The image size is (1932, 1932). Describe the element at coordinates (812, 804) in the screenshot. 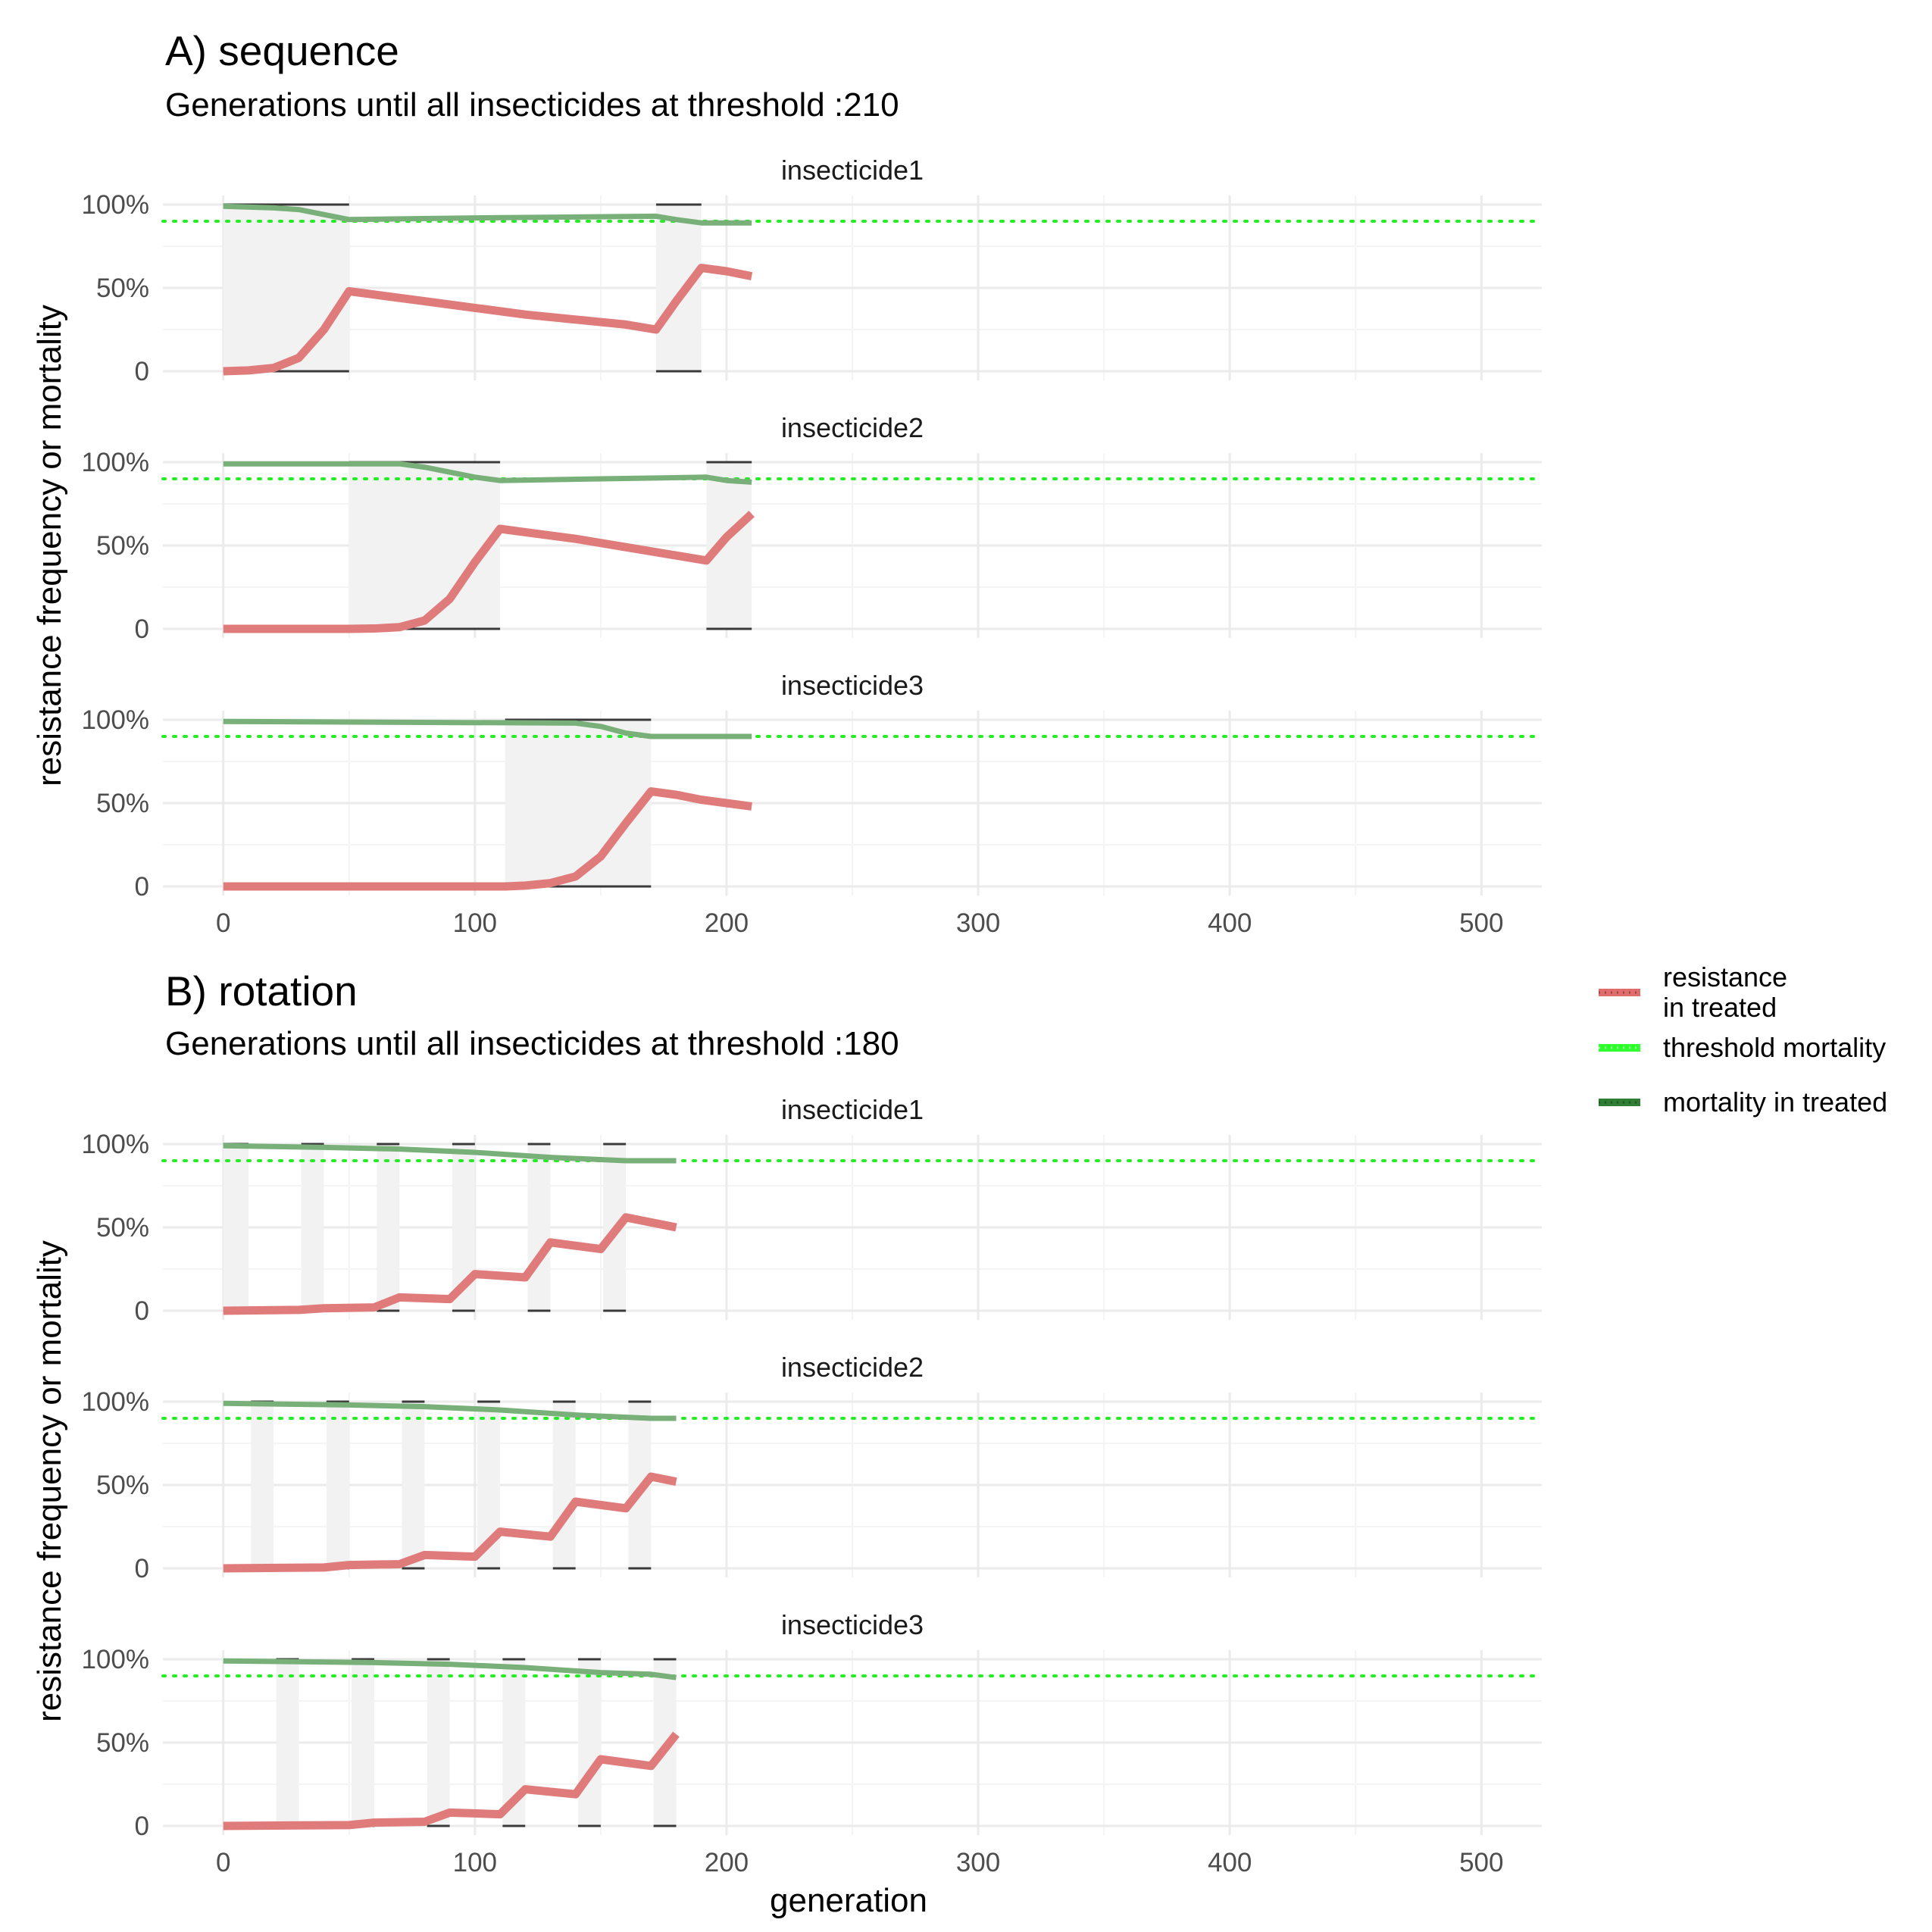

I see `panel-a-insecticide3: 0 50% 100% insecticide3 0 100 200 300 400 500` at that location.